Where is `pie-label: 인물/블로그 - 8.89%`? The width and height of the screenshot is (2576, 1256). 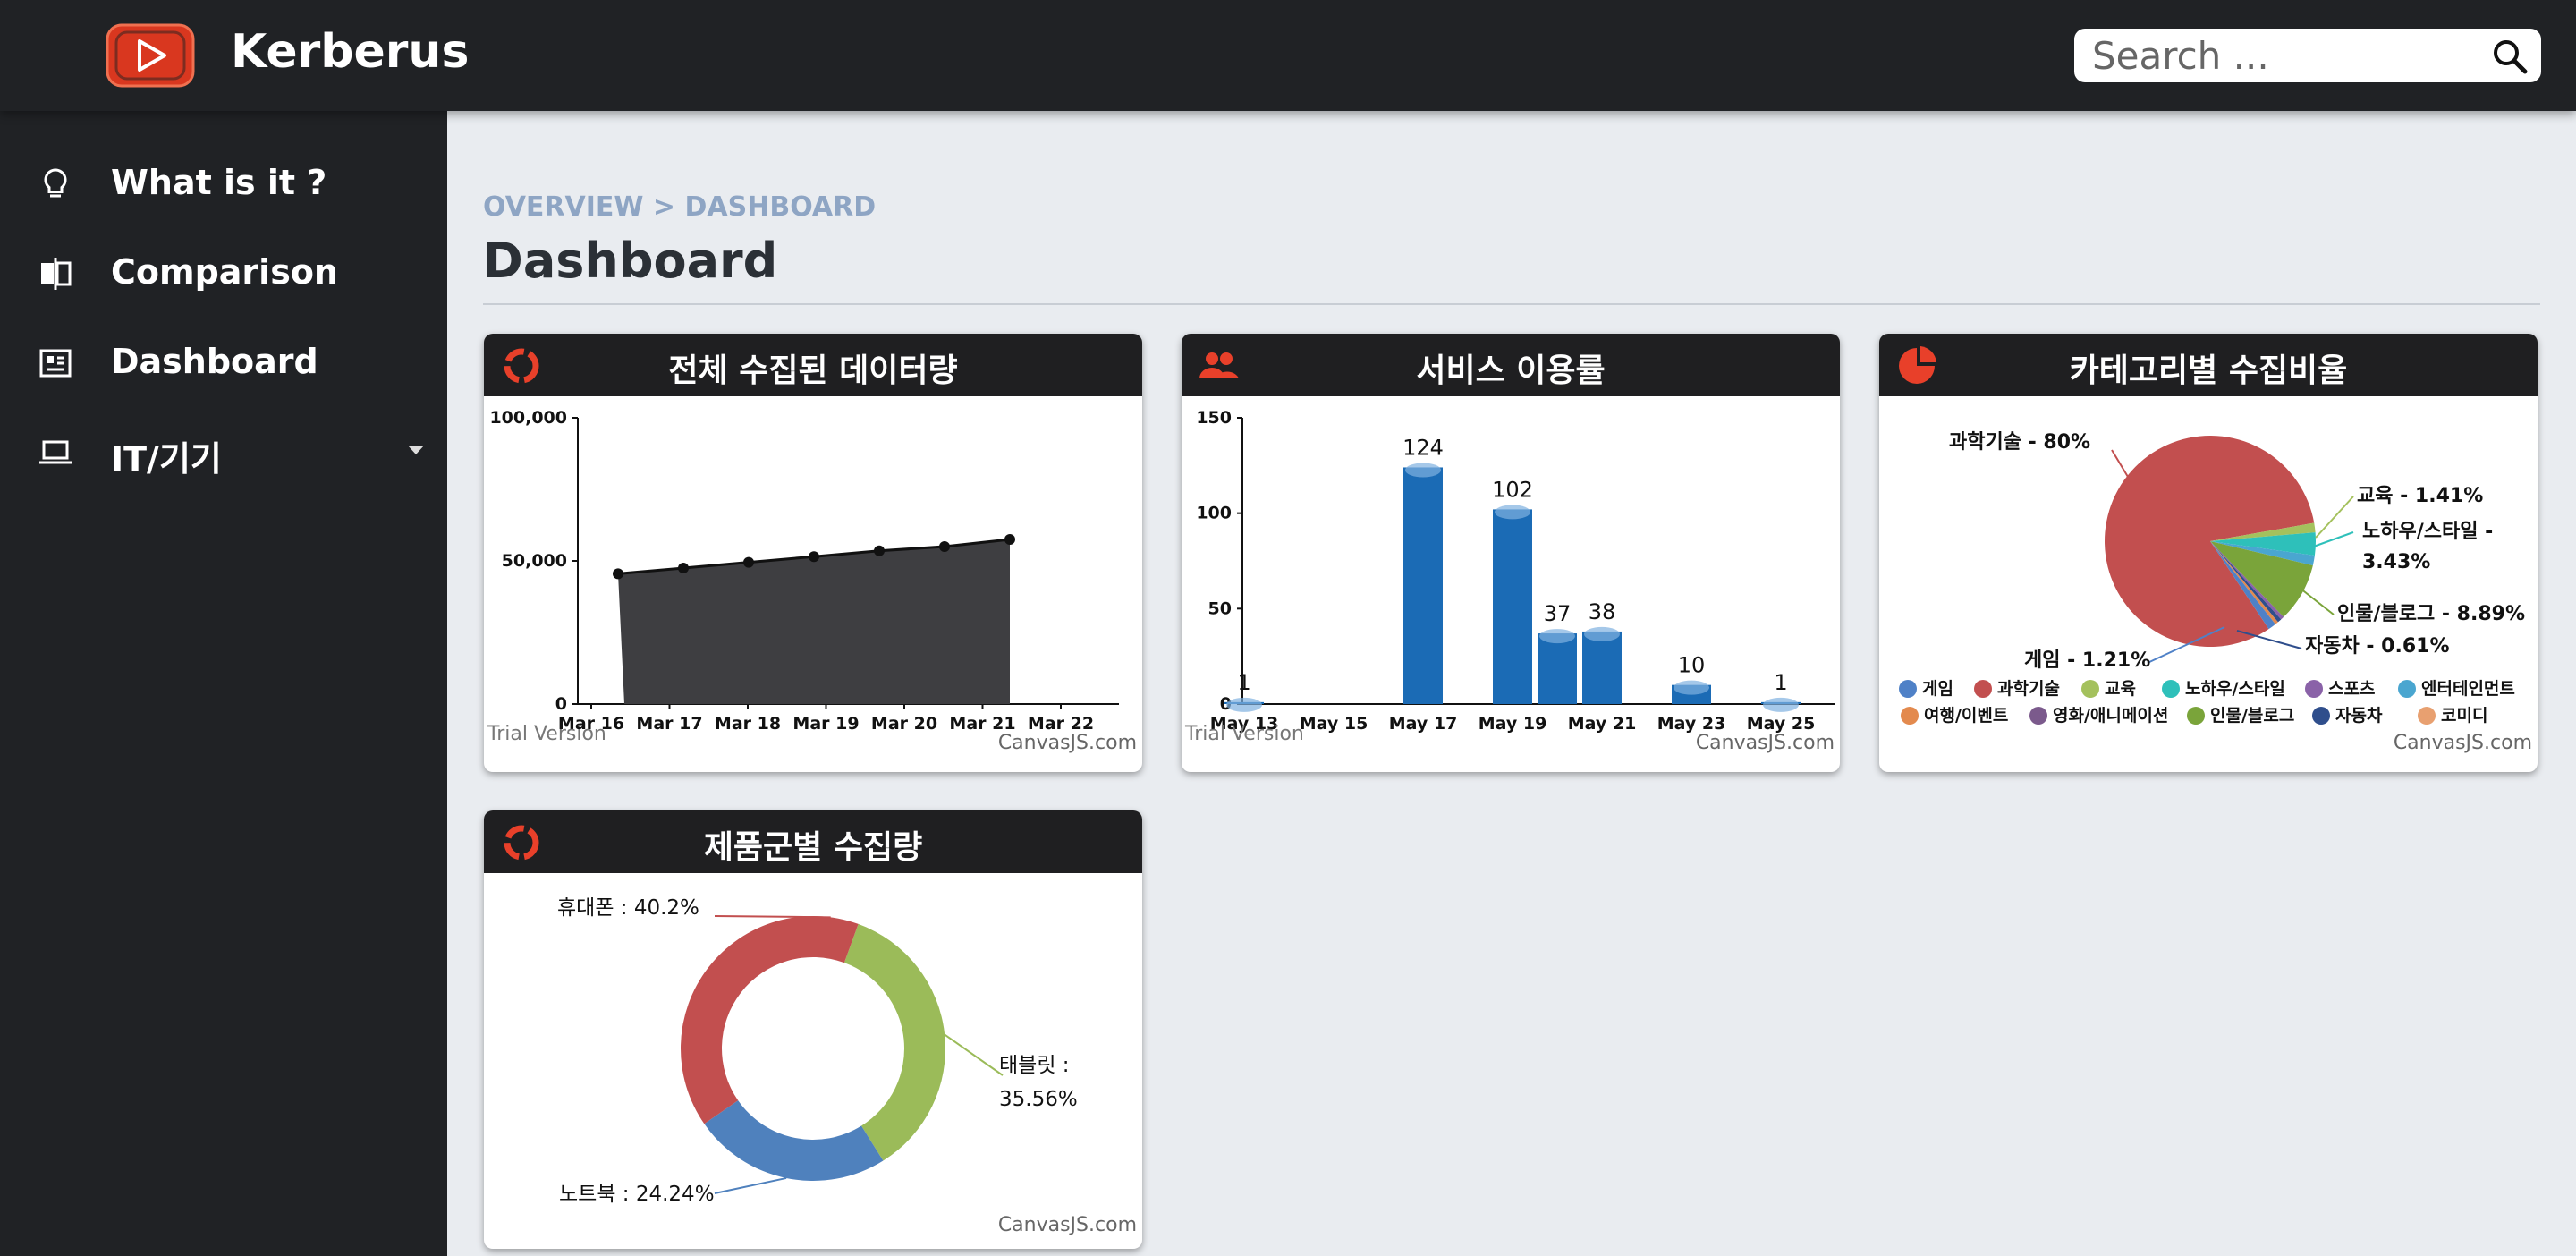 pie-label: 인물/블로그 - 8.89% is located at coordinates (2431, 614).